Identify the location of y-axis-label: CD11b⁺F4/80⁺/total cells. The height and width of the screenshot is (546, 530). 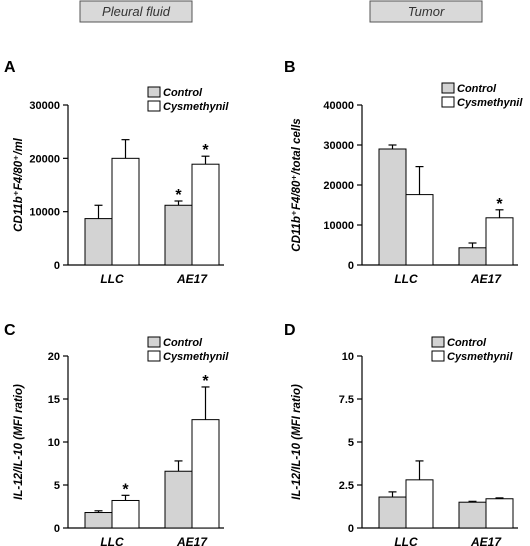
(297, 184).